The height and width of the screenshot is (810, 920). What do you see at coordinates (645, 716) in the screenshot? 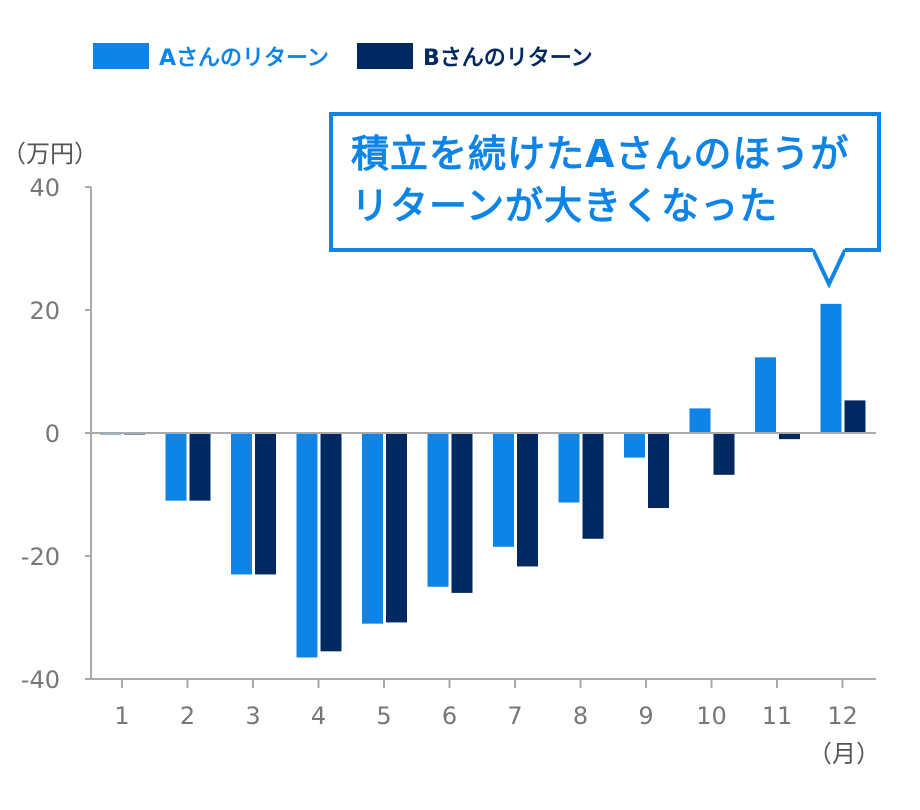
I see `x-tick-label: 9` at bounding box center [645, 716].